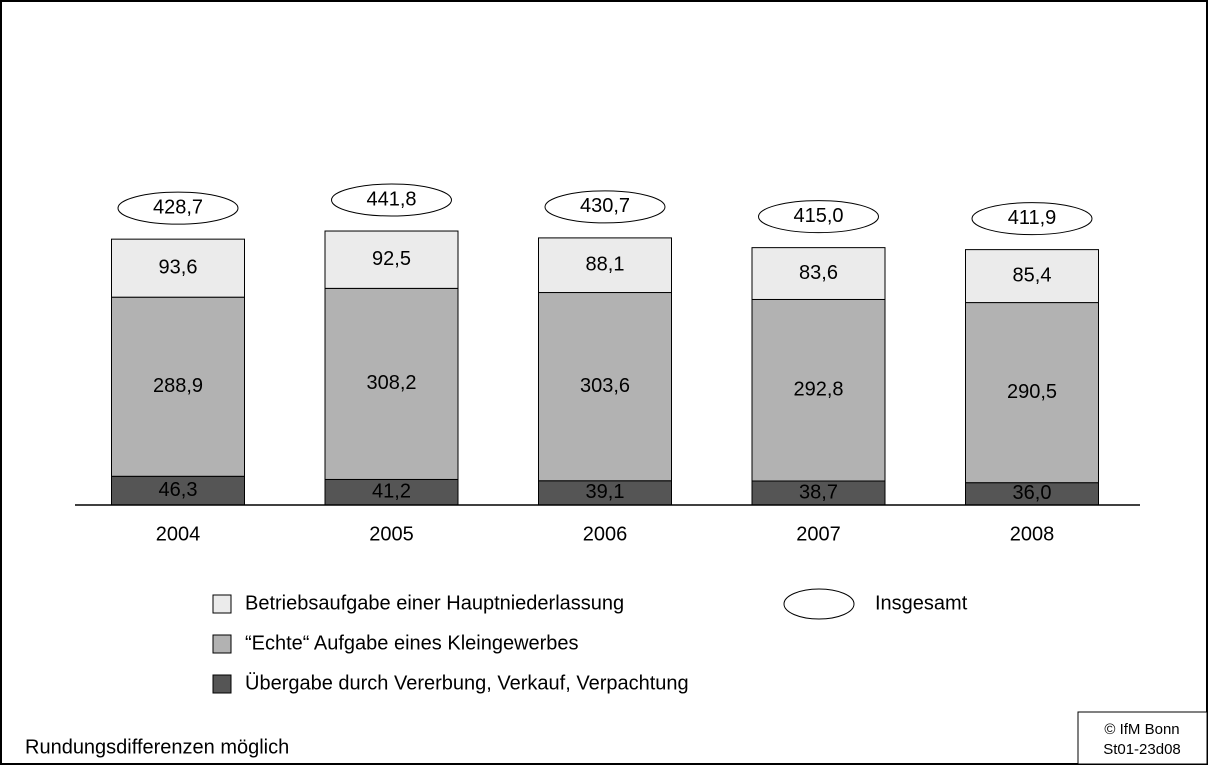 The height and width of the screenshot is (765, 1208). I want to click on value-label: 88,1, so click(605, 264).